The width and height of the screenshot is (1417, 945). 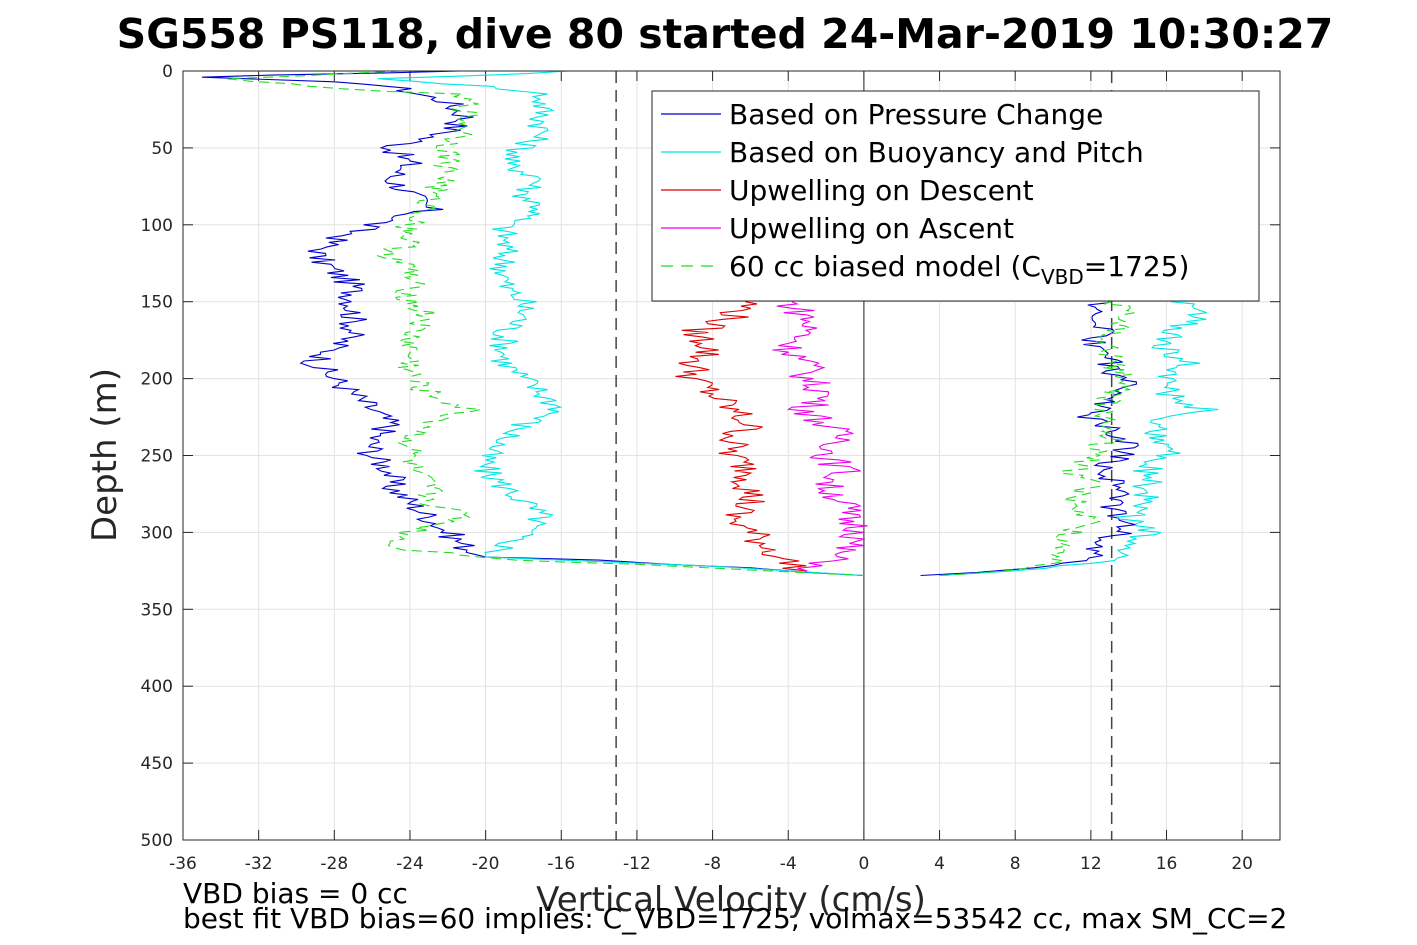 What do you see at coordinates (105, 455) in the screenshot?
I see `y-axis-label: Depth (m)` at bounding box center [105, 455].